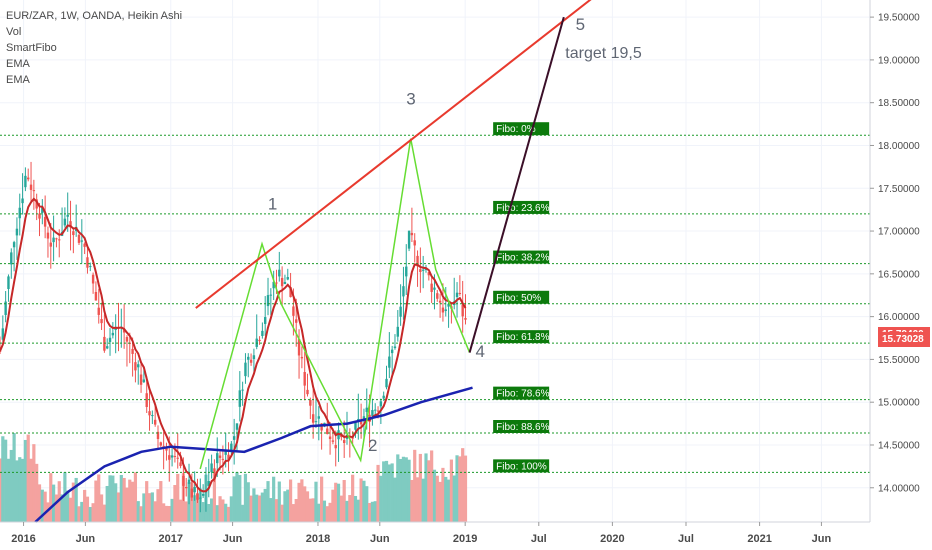 The height and width of the screenshot is (550, 932). Describe the element at coordinates (253, 454) in the screenshot. I see `ema-long-line` at that location.